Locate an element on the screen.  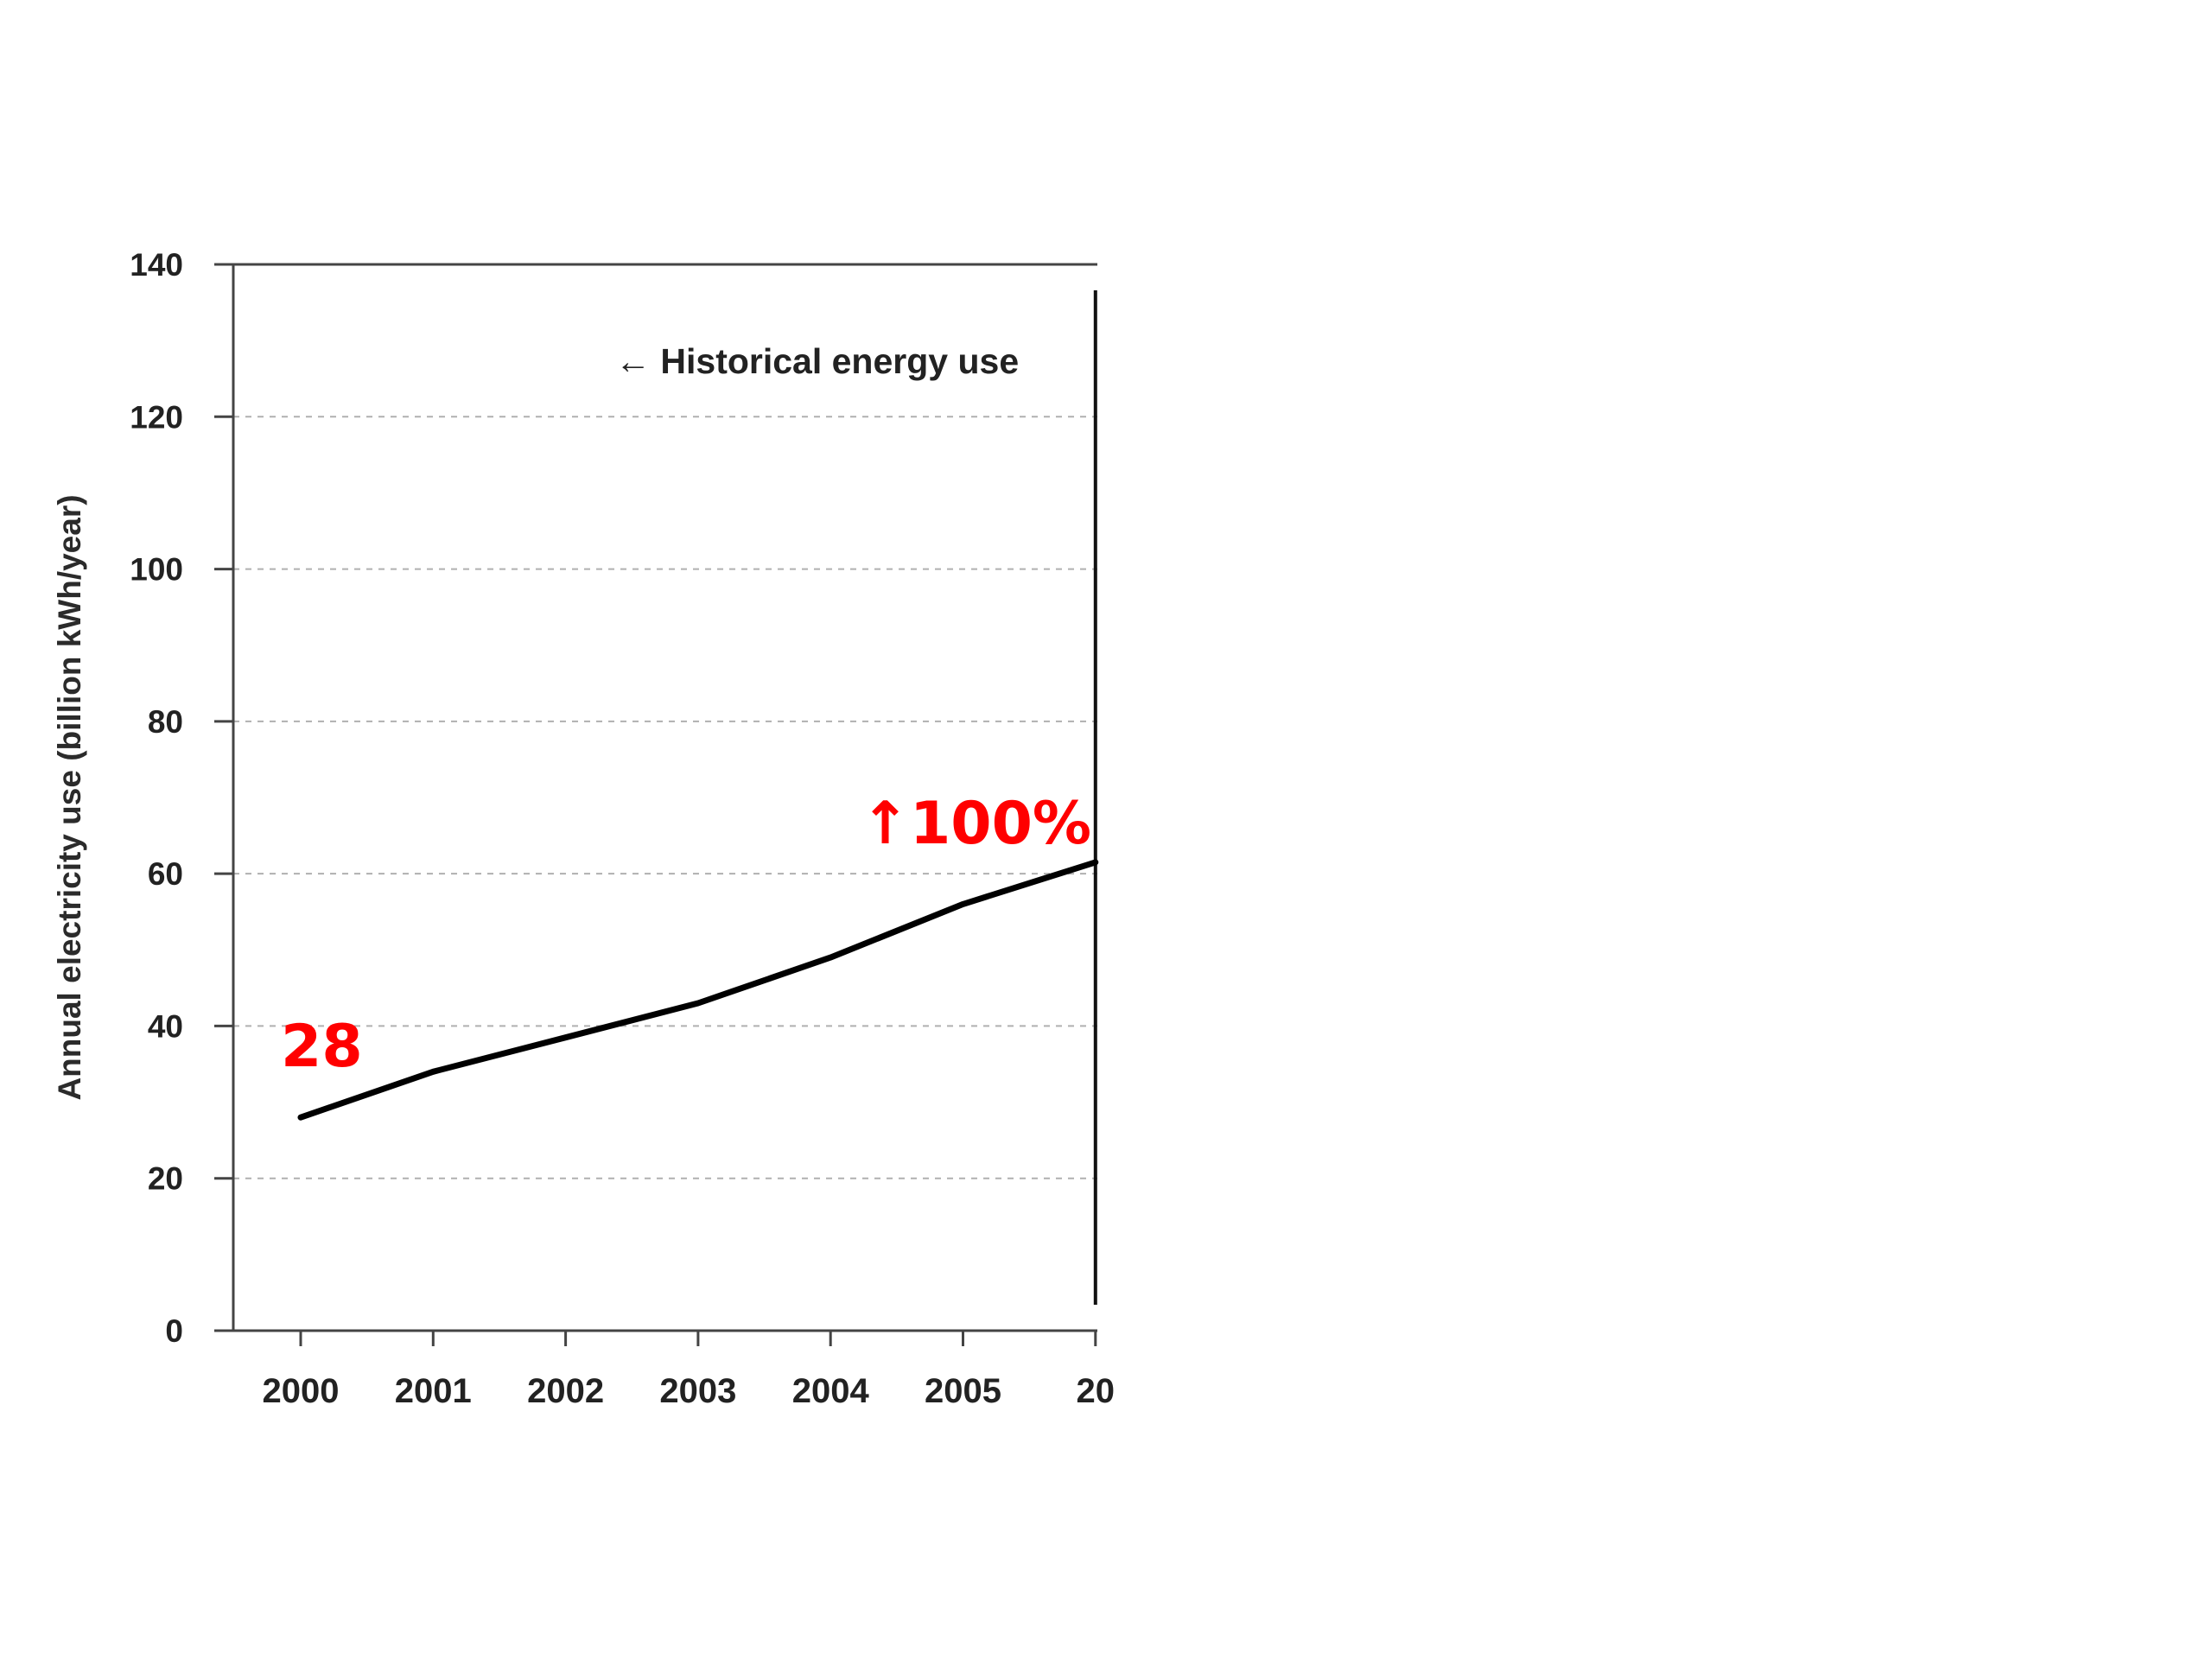
series-group is located at coordinates (698, 990).